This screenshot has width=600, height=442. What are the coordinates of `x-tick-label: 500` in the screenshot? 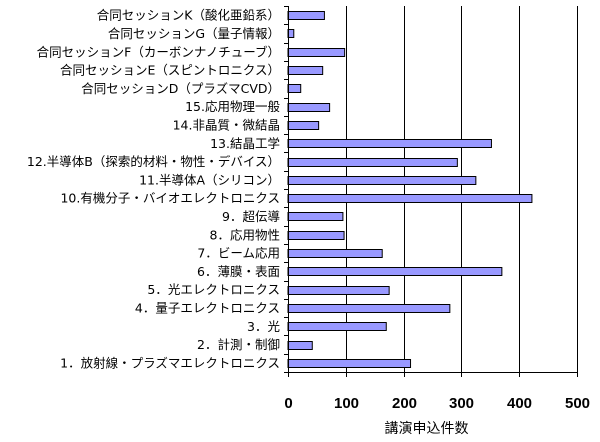 It's located at (577, 403).